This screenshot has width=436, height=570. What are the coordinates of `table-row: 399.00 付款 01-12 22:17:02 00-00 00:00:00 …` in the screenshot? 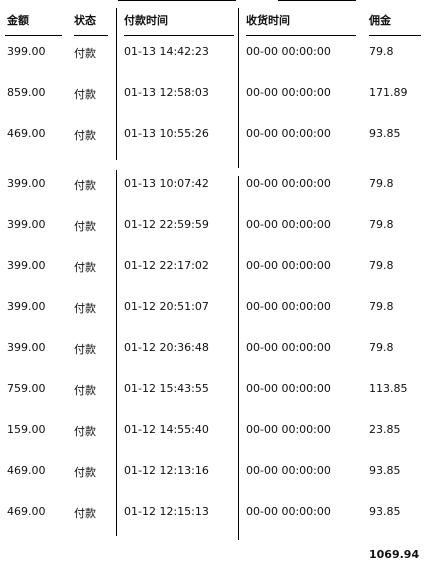 It's located at (218, 272).